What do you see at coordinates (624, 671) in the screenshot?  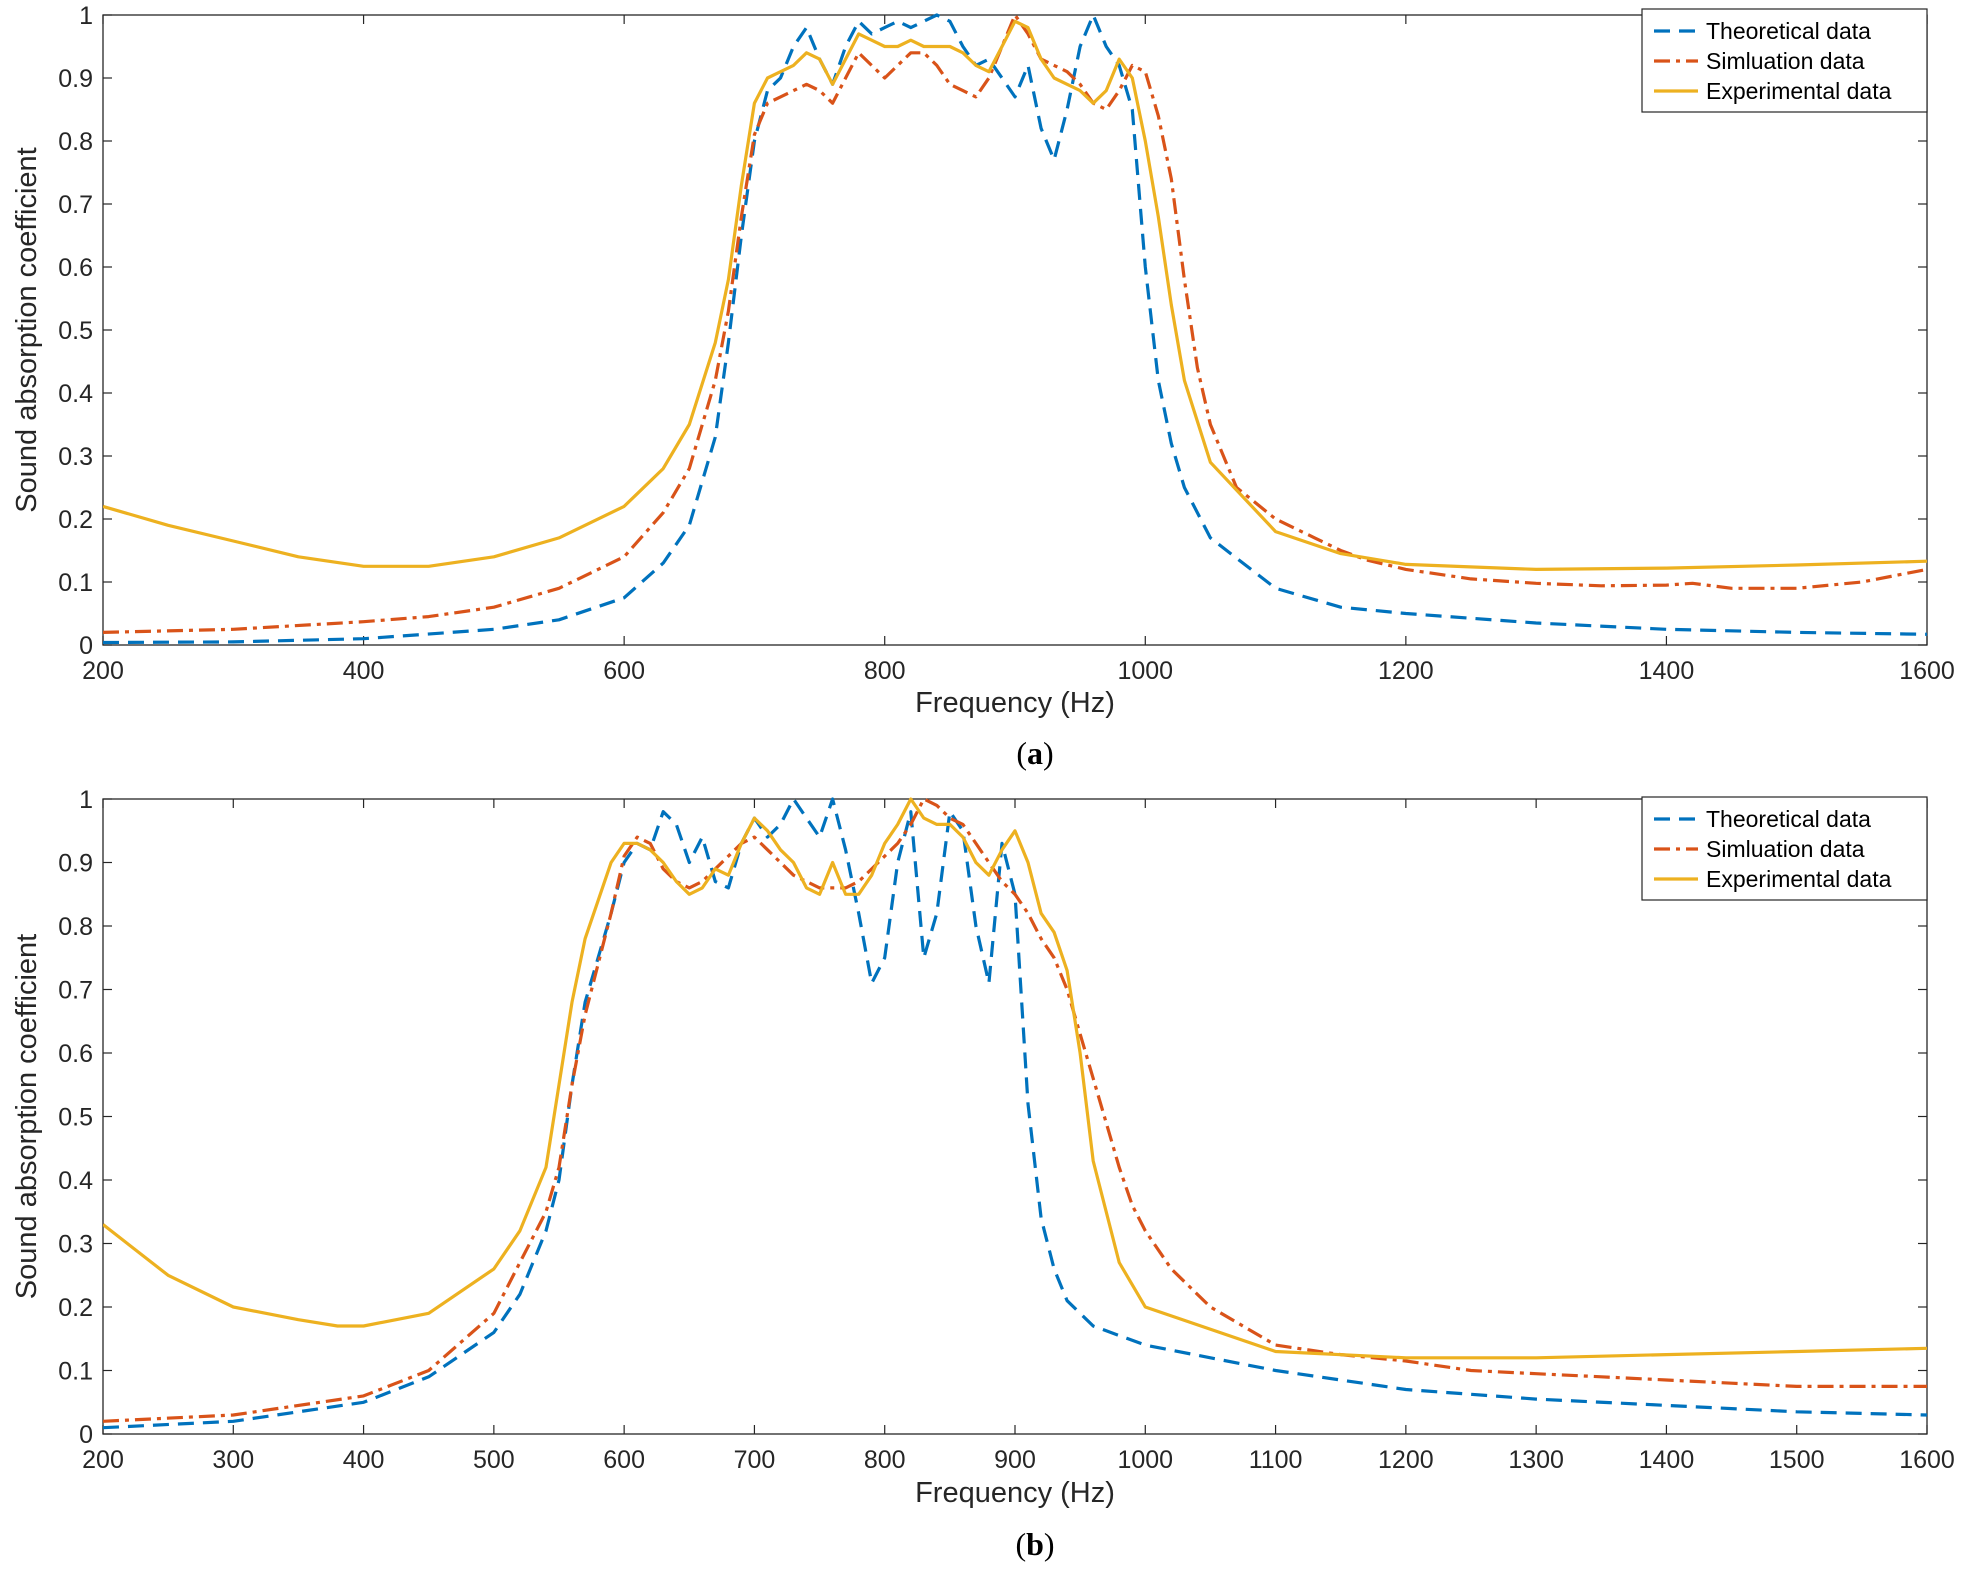 I see `x-tick-label-a: 600` at bounding box center [624, 671].